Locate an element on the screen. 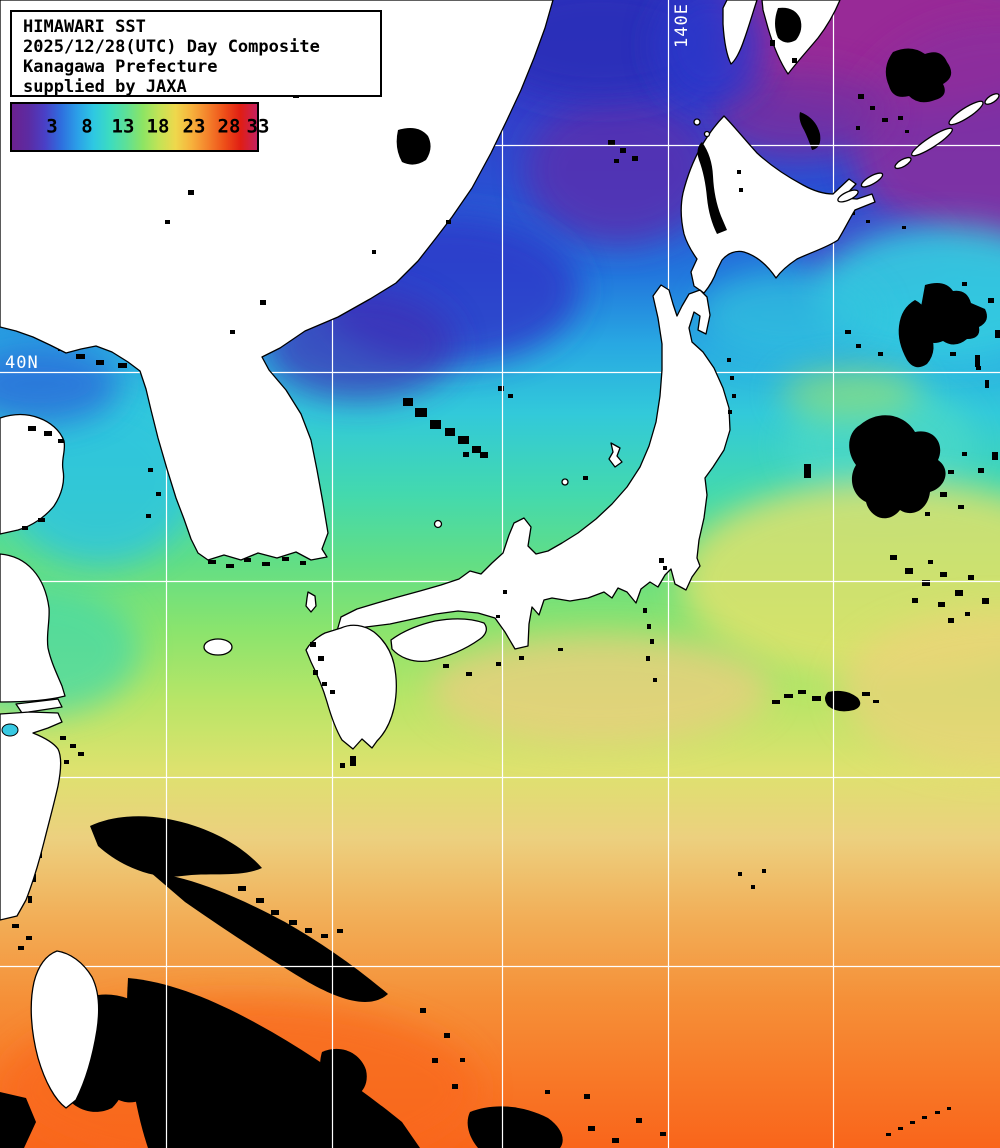 The width and height of the screenshot is (1000, 1148). colorbar-gradient is located at coordinates (134, 127).